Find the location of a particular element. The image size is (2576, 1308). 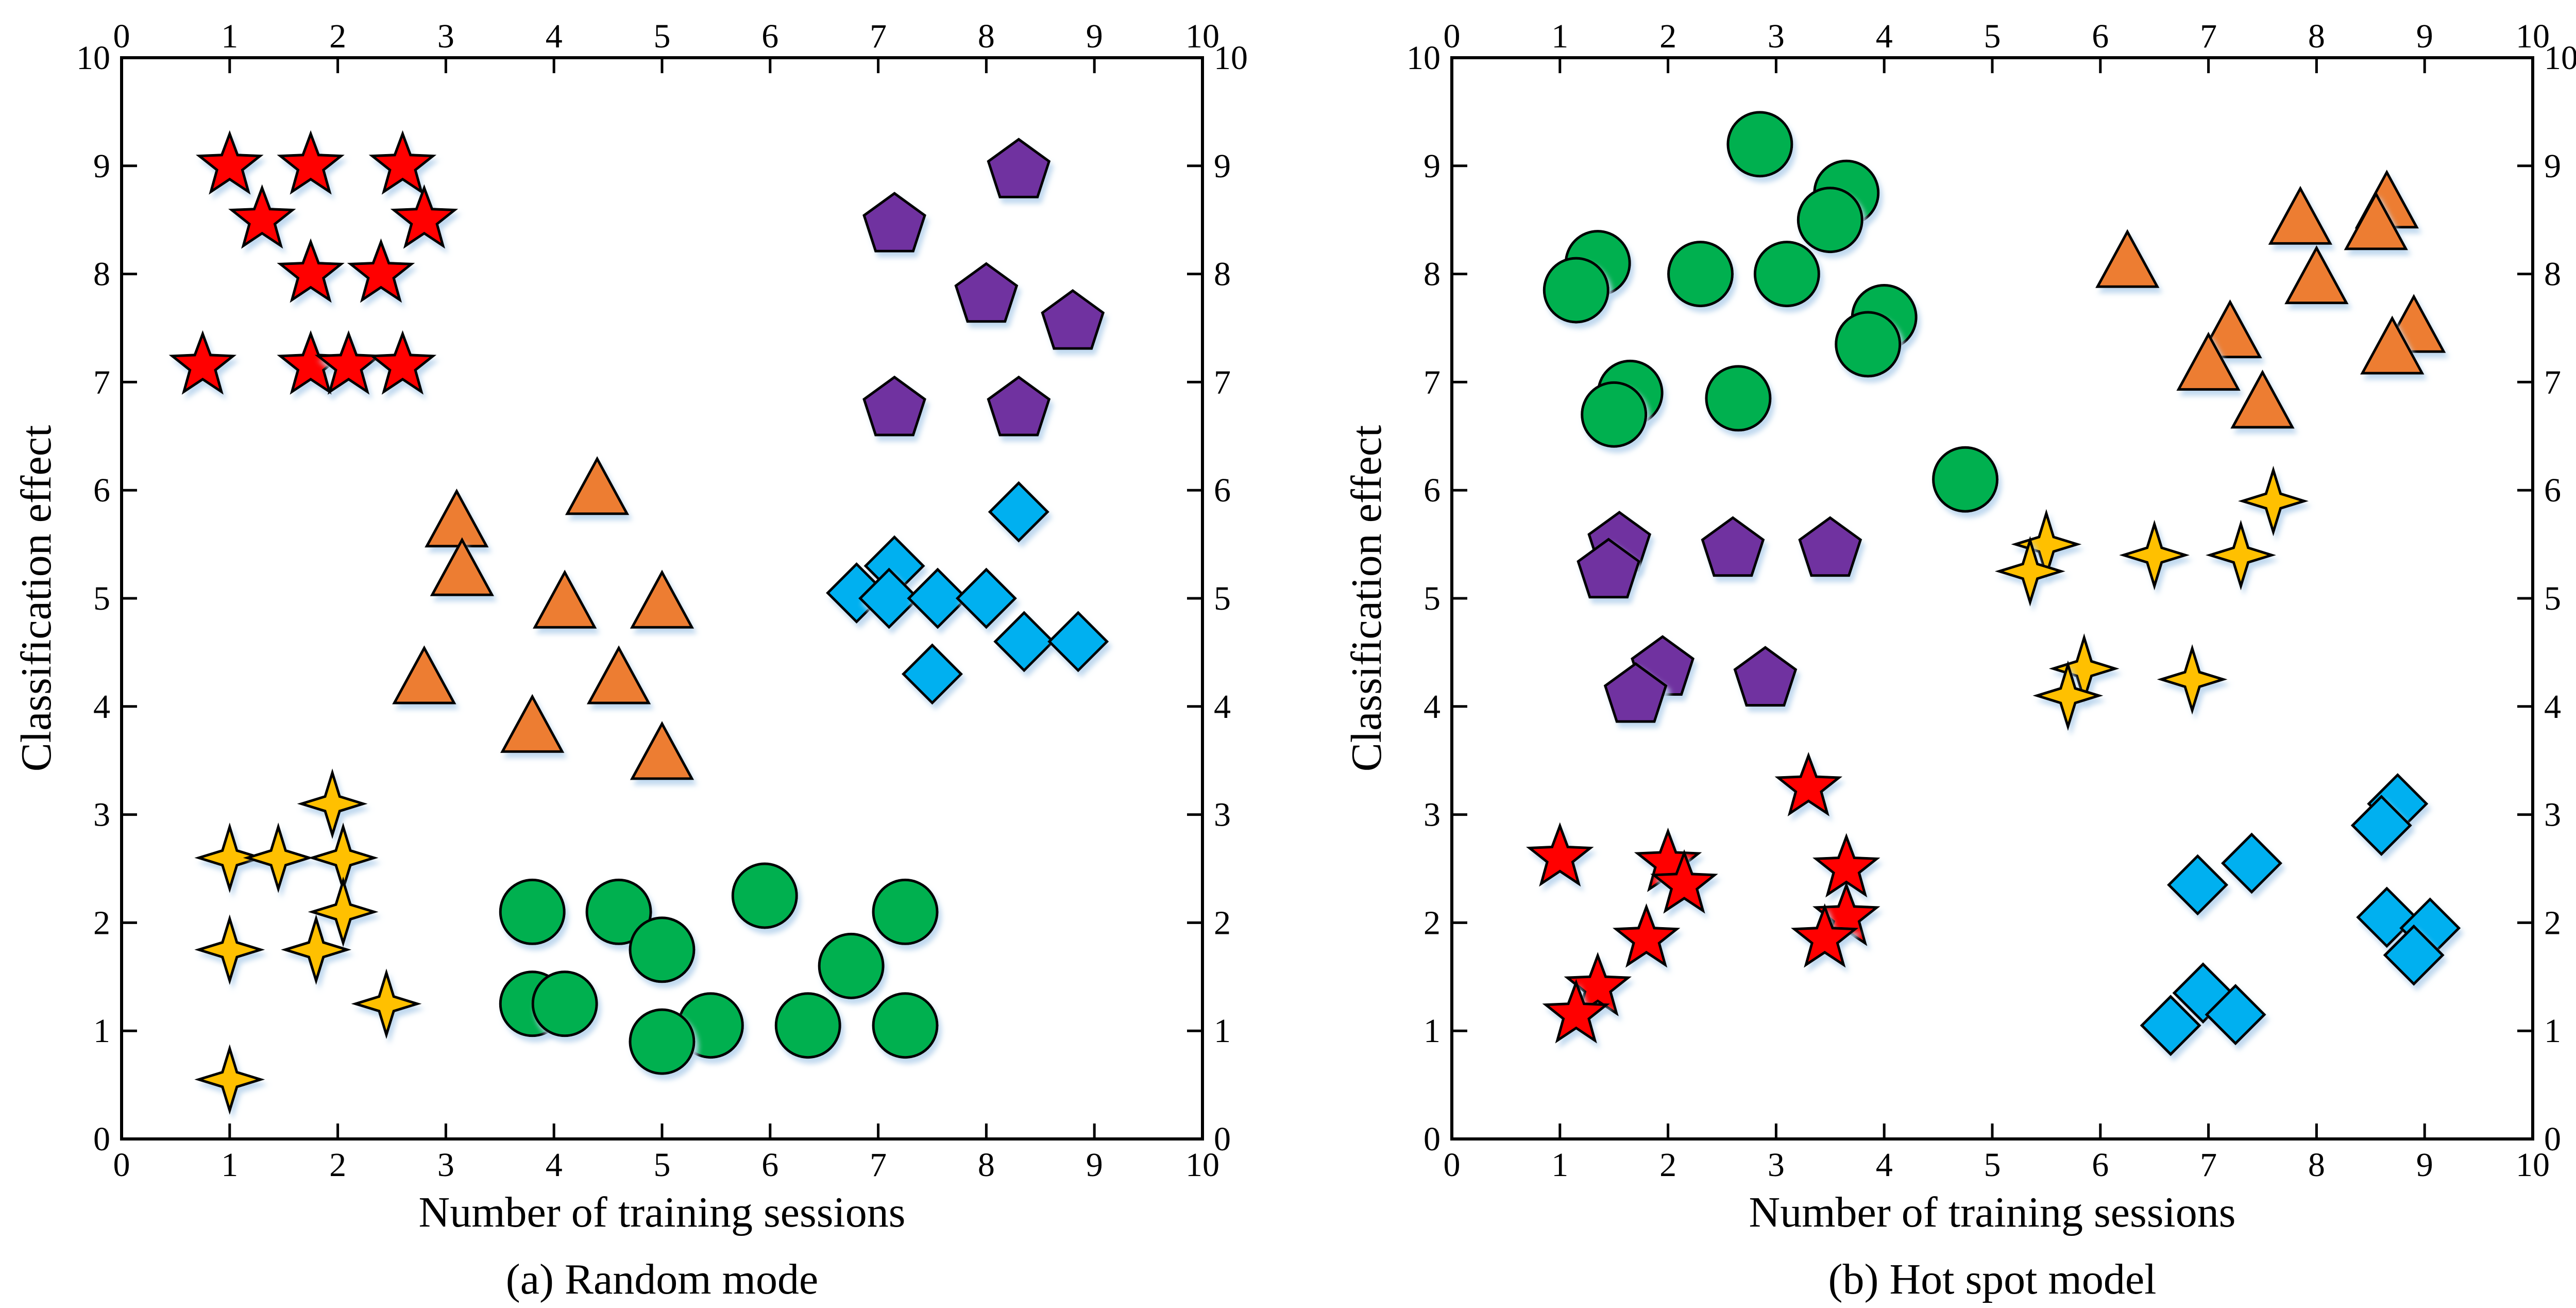

y-tick-label-right: 0 is located at coordinates (2552, 1139).